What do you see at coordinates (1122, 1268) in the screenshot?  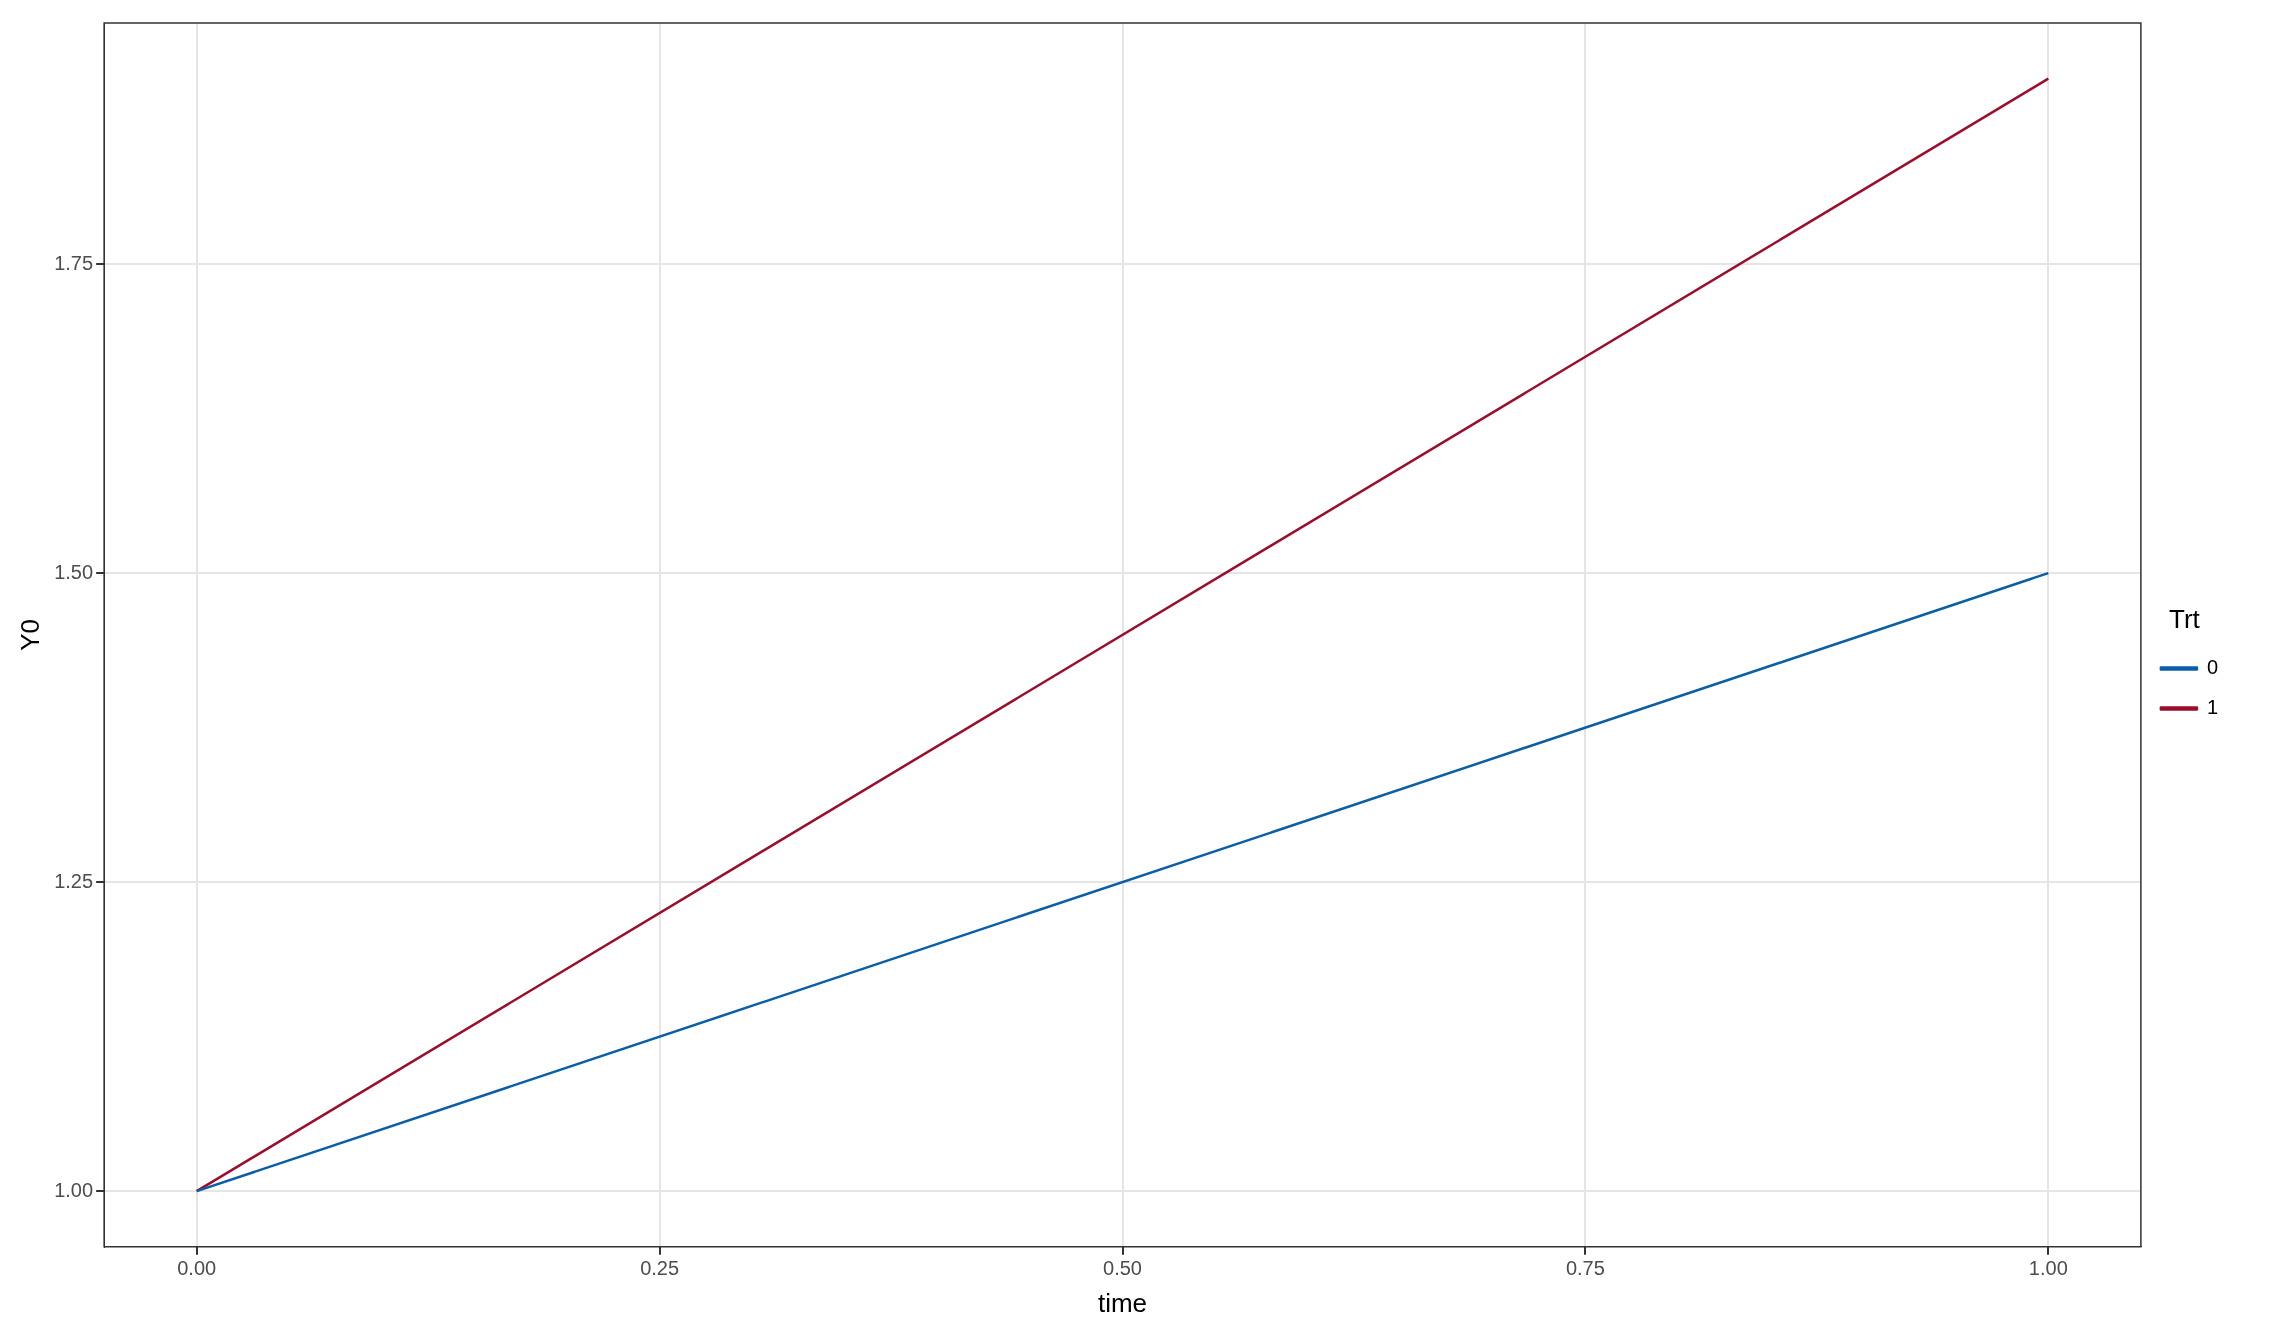 I see `x-tick-label: 0.50` at bounding box center [1122, 1268].